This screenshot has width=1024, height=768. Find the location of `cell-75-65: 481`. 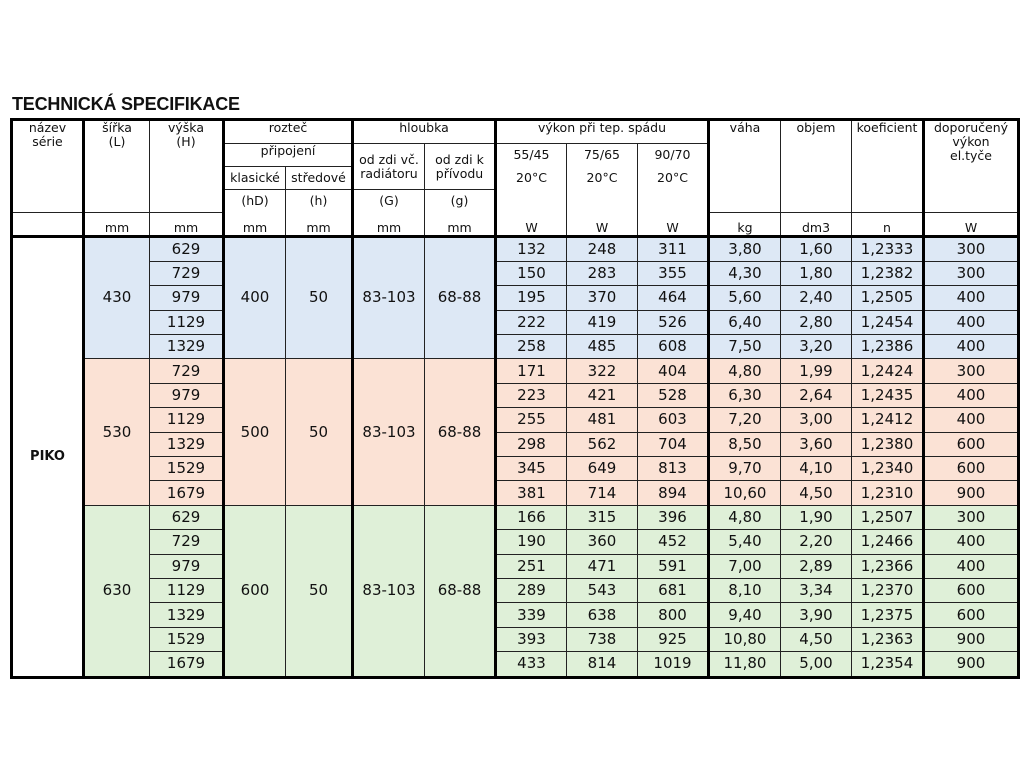

cell-75-65: 481 is located at coordinates (602, 420).